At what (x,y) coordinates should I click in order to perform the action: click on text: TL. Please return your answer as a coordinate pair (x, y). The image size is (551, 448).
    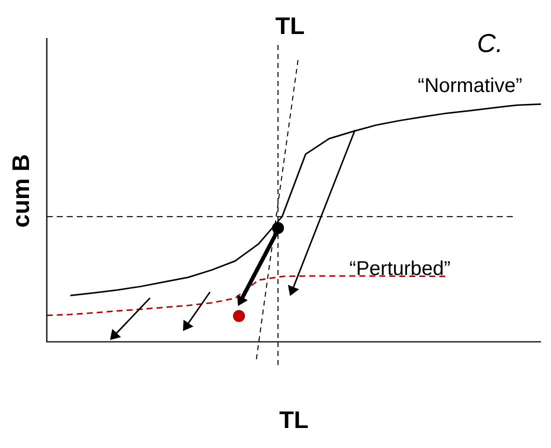
    Looking at the image, I should click on (290, 26).